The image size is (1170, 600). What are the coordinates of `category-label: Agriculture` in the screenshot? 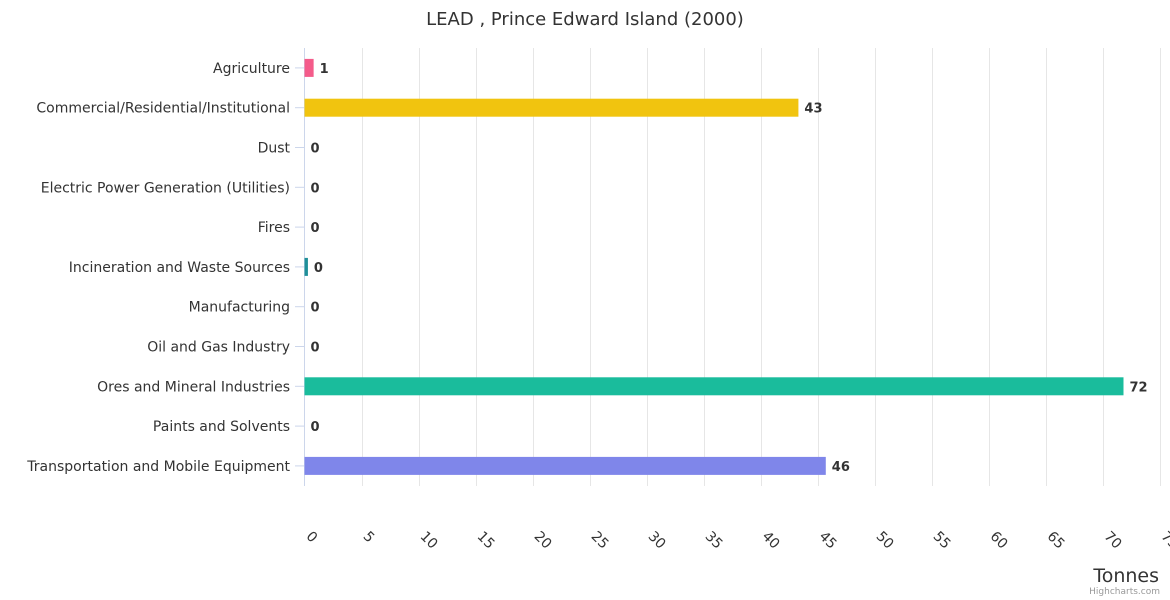 It's located at (251, 69).